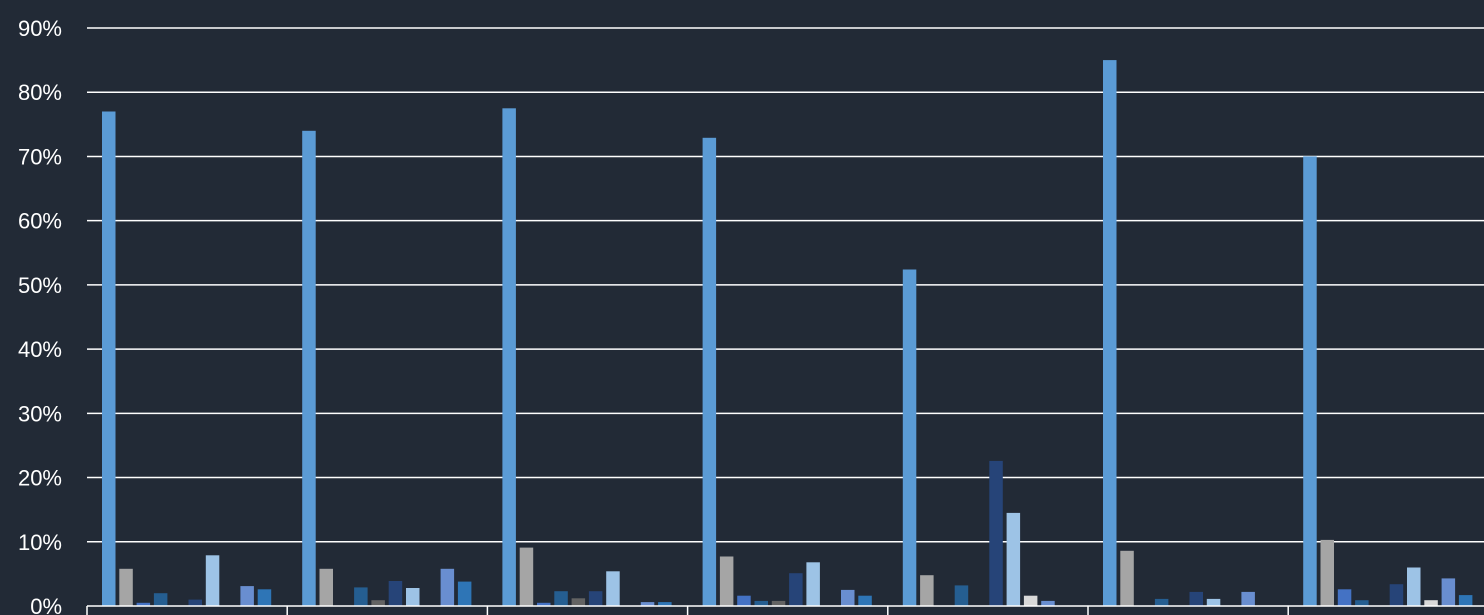 This screenshot has width=1484, height=615. Describe the element at coordinates (40, 156) in the screenshot. I see `y-tick-label: 70%` at that location.